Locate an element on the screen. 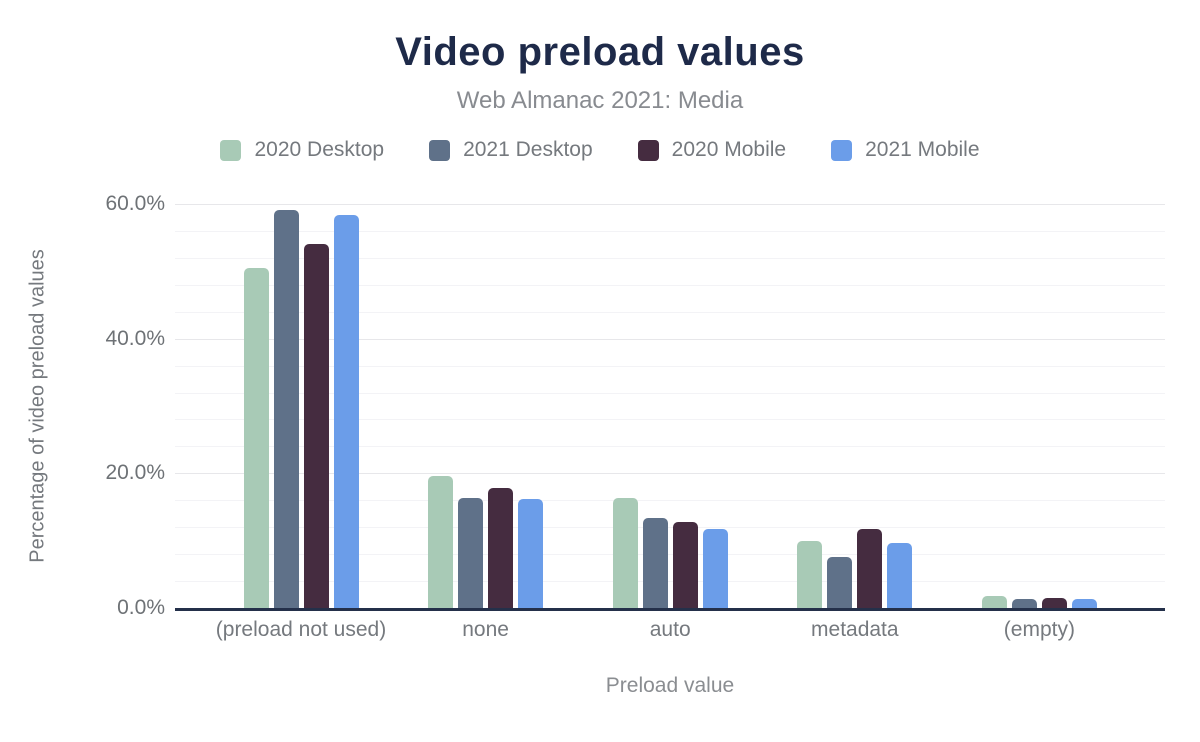 The image size is (1200, 742). y-axis-tick-label: 0.0% is located at coordinates (141, 607).